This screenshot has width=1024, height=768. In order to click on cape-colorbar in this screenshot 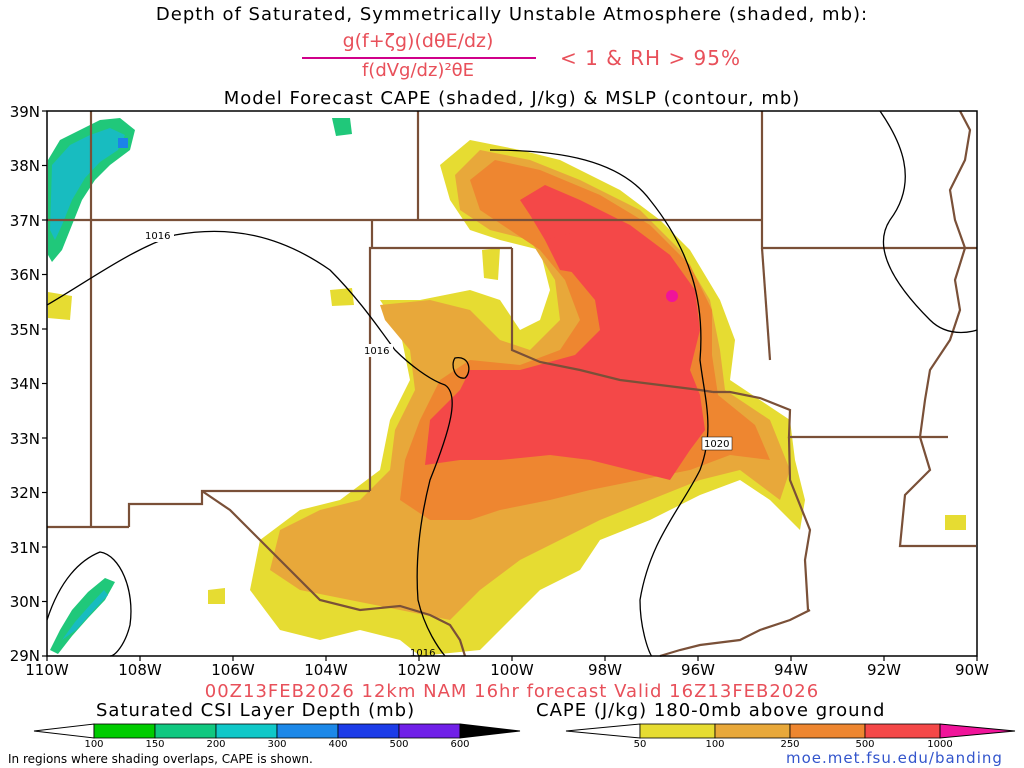, I will do `click(790, 731)`.